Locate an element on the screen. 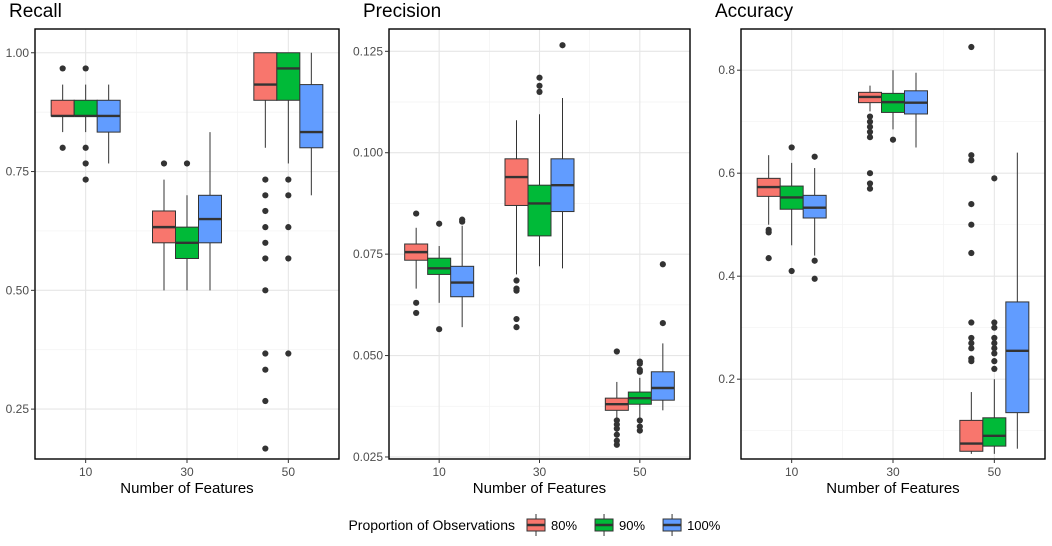  x-axis-label: Number of Features is located at coordinates (892, 488).